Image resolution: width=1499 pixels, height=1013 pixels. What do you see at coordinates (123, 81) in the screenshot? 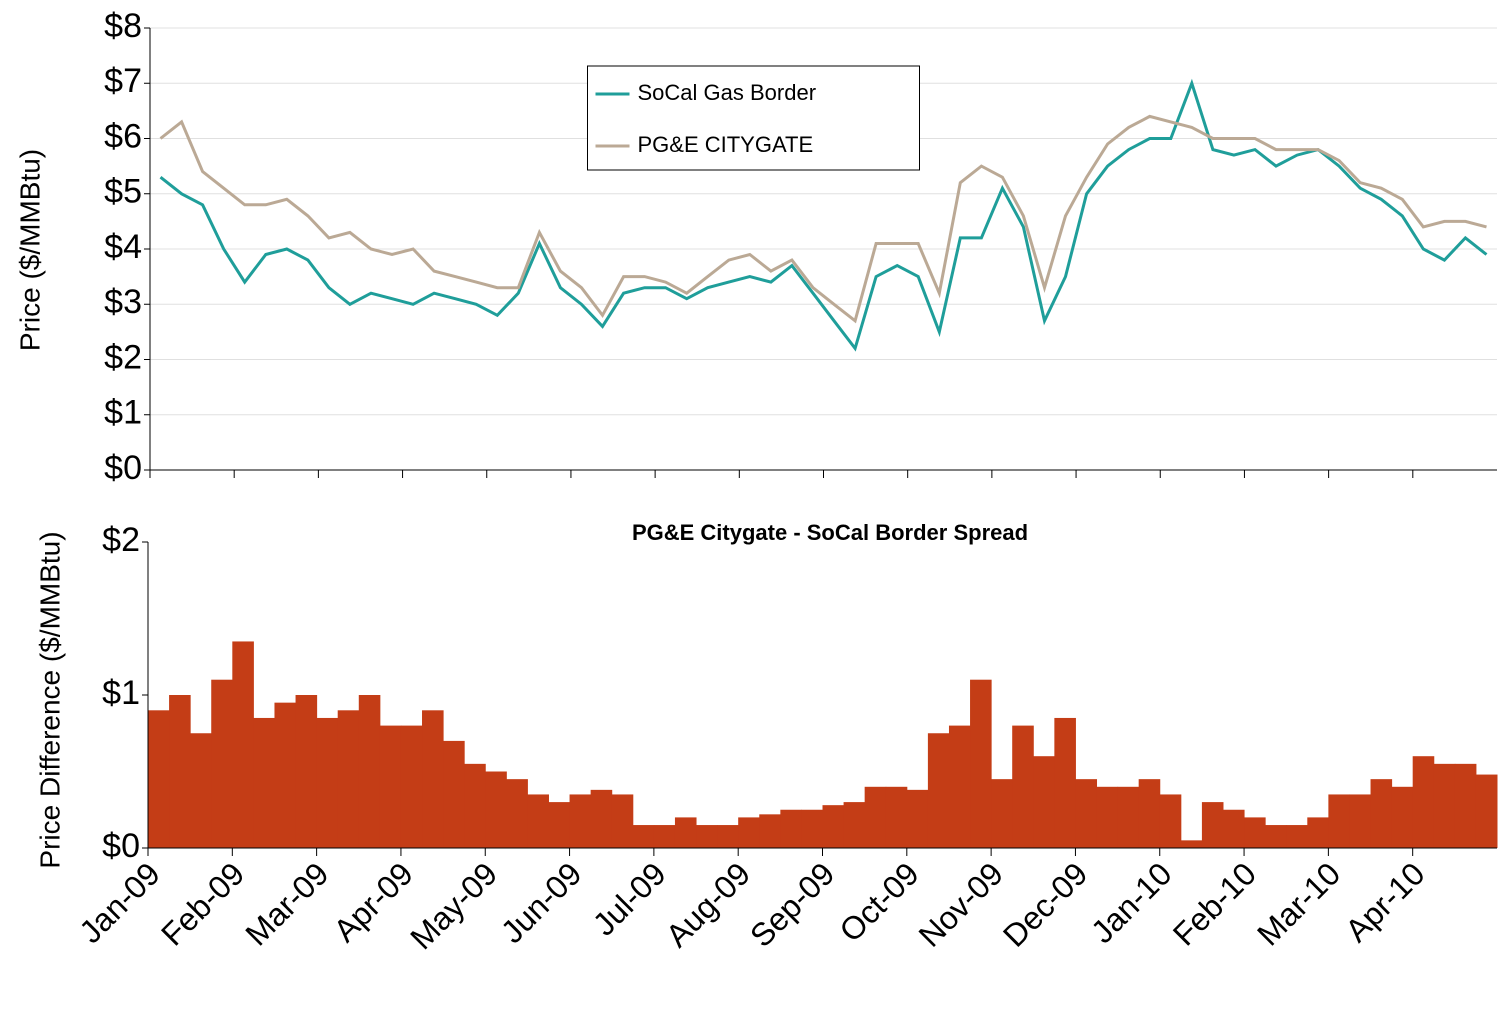
I see `y-tick-label: $7` at bounding box center [123, 81].